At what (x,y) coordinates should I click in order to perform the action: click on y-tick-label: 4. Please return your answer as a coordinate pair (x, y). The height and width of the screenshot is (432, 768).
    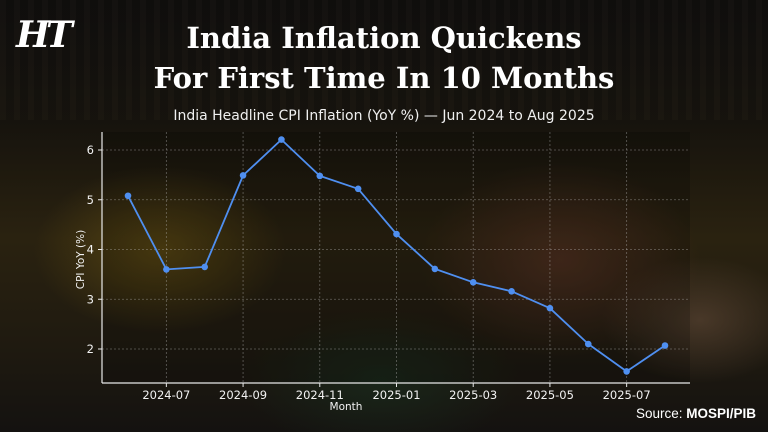
    Looking at the image, I should click on (90, 250).